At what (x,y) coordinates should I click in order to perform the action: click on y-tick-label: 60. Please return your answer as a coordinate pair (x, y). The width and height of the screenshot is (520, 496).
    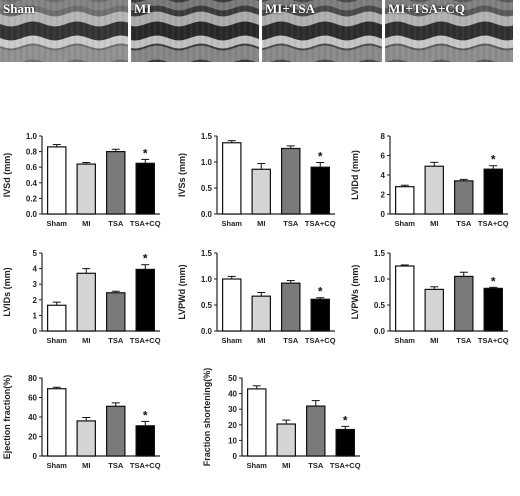
    Looking at the image, I should click on (32, 398).